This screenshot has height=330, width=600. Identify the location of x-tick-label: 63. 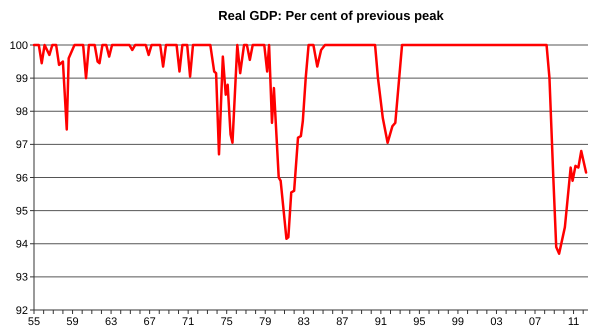
(111, 322).